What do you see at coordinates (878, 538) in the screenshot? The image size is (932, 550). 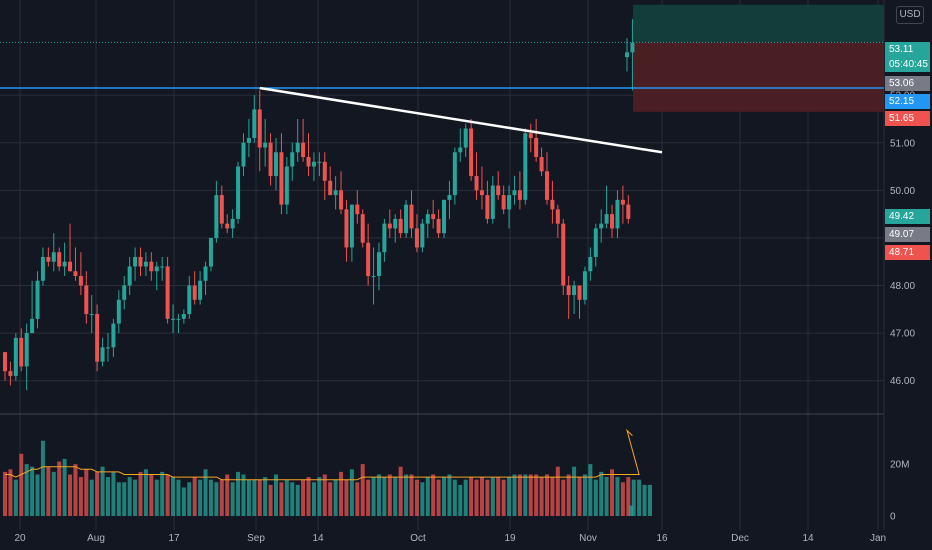 I see `time-tick-label: Jan` at bounding box center [878, 538].